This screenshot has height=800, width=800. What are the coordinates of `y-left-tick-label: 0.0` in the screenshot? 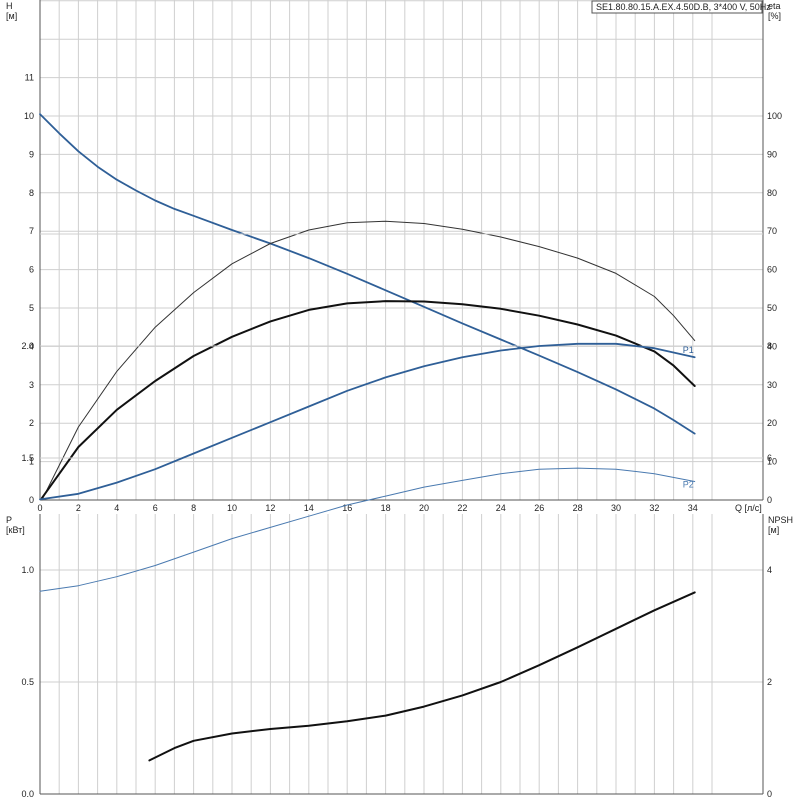 It's located at (27, 794).